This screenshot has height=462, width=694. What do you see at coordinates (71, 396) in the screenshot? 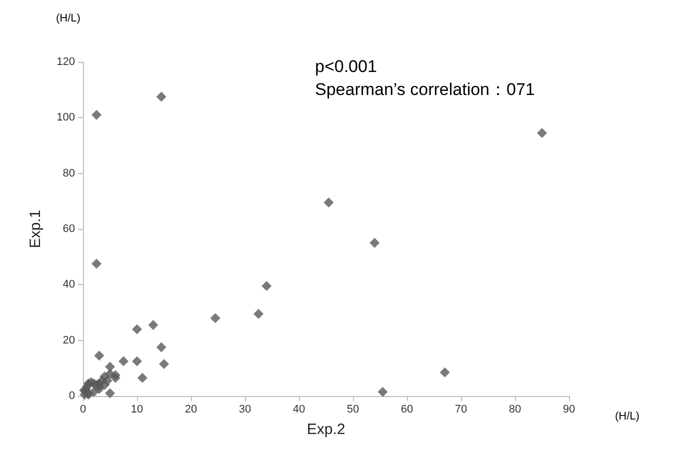
I see `y-tick-label: 0` at bounding box center [71, 396].